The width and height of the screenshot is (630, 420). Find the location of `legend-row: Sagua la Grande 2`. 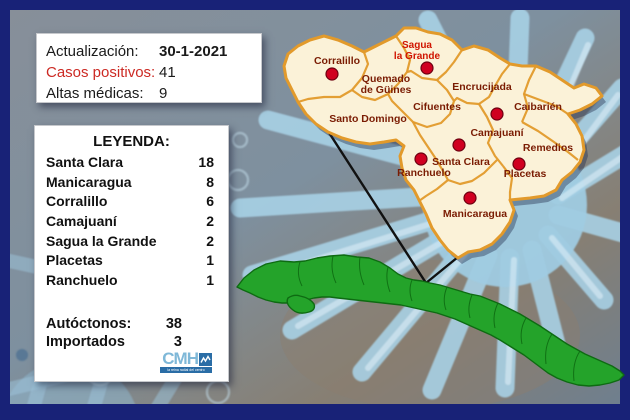

legend-row: Sagua la Grande 2 is located at coordinates (130, 241).